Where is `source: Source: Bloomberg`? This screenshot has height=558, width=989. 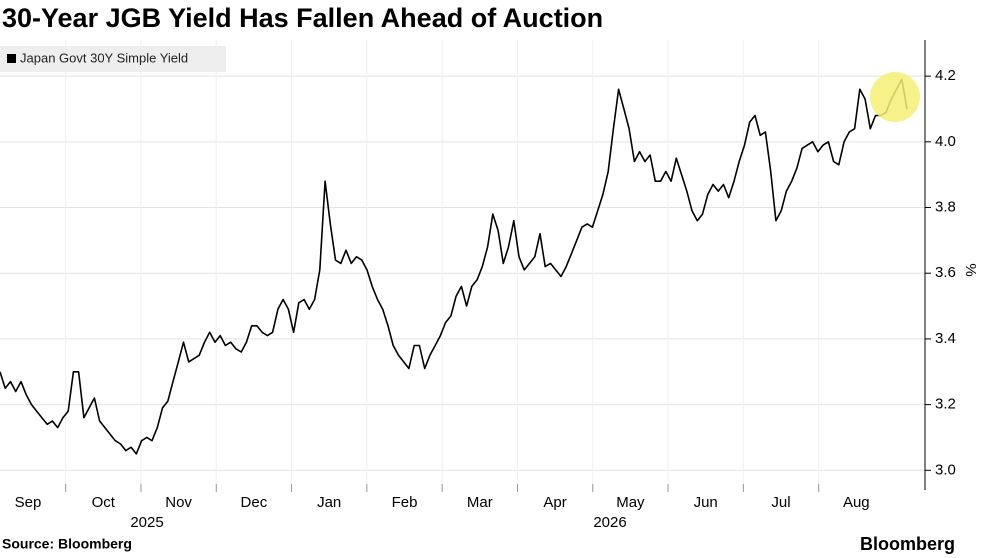 source: Source: Bloomberg is located at coordinates (67, 544).